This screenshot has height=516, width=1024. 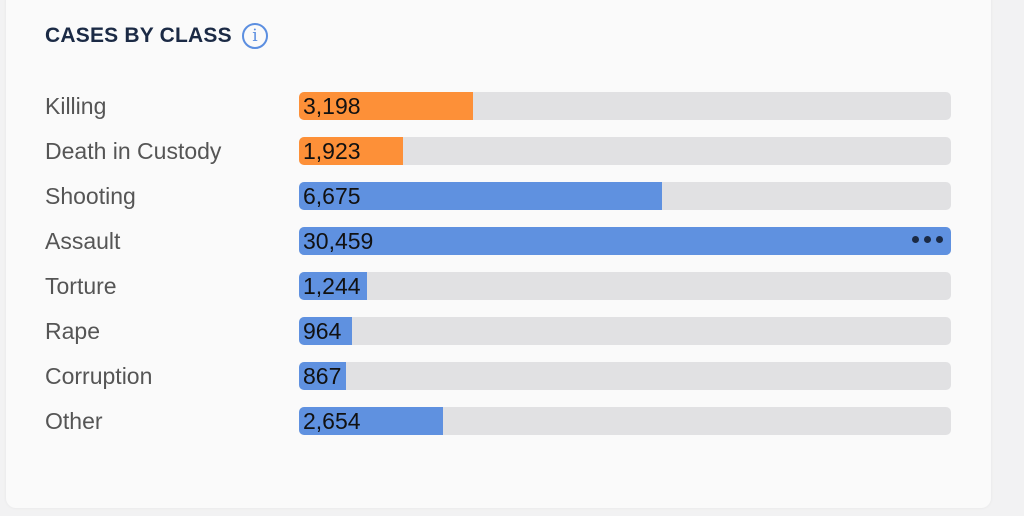 I want to click on bar-row: Killing 3,198, so click(x=500, y=106).